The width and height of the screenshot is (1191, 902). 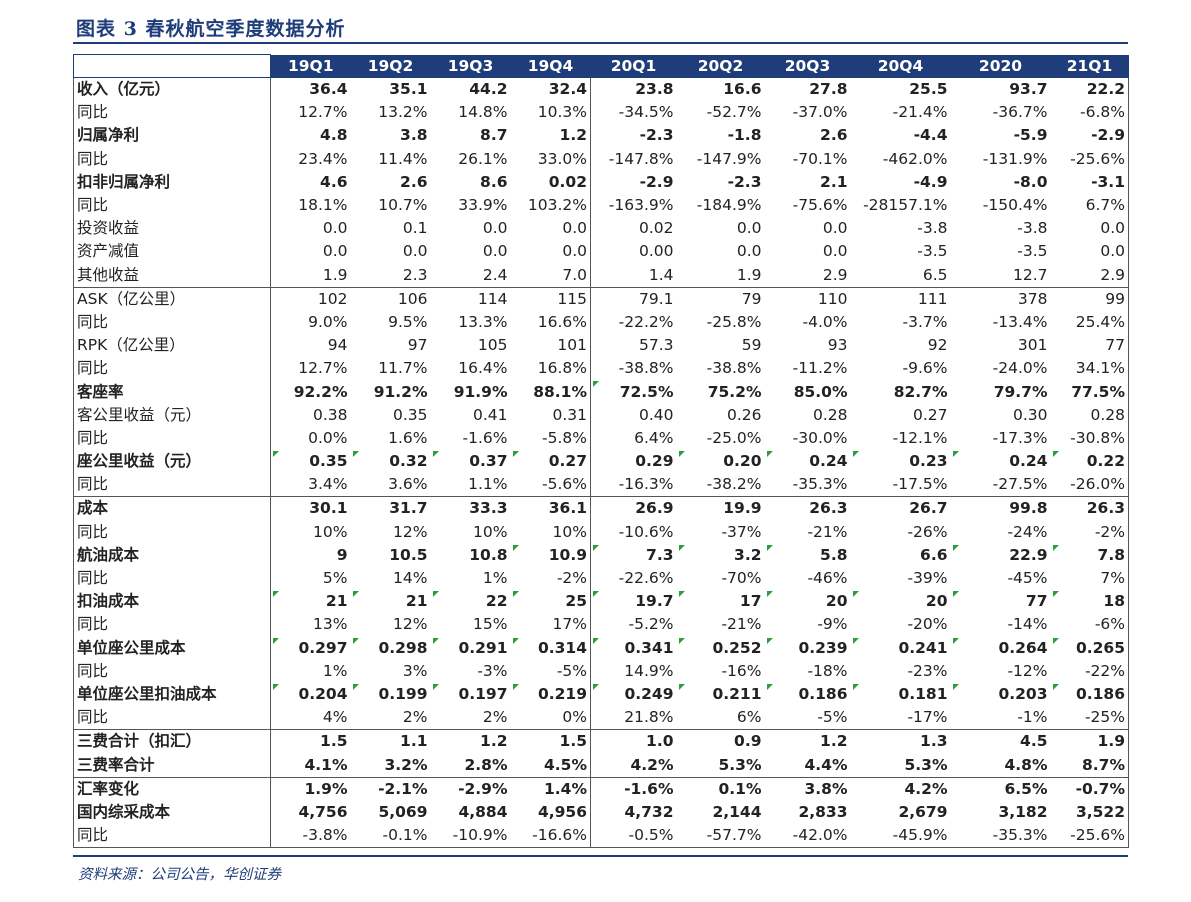 What do you see at coordinates (601, 136) in the screenshot?
I see `table-row: 归属净利 4.8 3.8 8.7 1.2 -2.3 -1.8 2.6 -4.4 -5.9 -2.9` at bounding box center [601, 136].